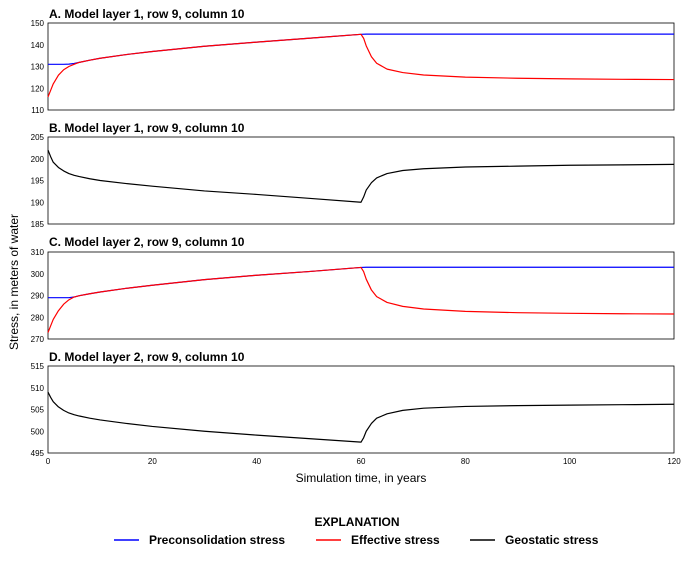 This screenshot has width=691, height=562. Describe the element at coordinates (147, 242) in the screenshot. I see `panel-title-2: C. Model layer 2, row 9, column 10` at that location.